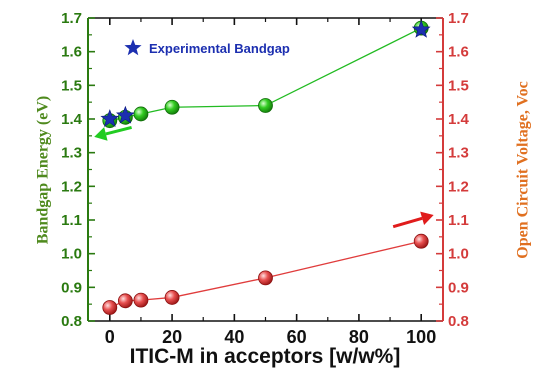 The height and width of the screenshot is (376, 538). Describe the element at coordinates (458, 186) in the screenshot. I see `y-tick-label-right: 1.2` at that location.